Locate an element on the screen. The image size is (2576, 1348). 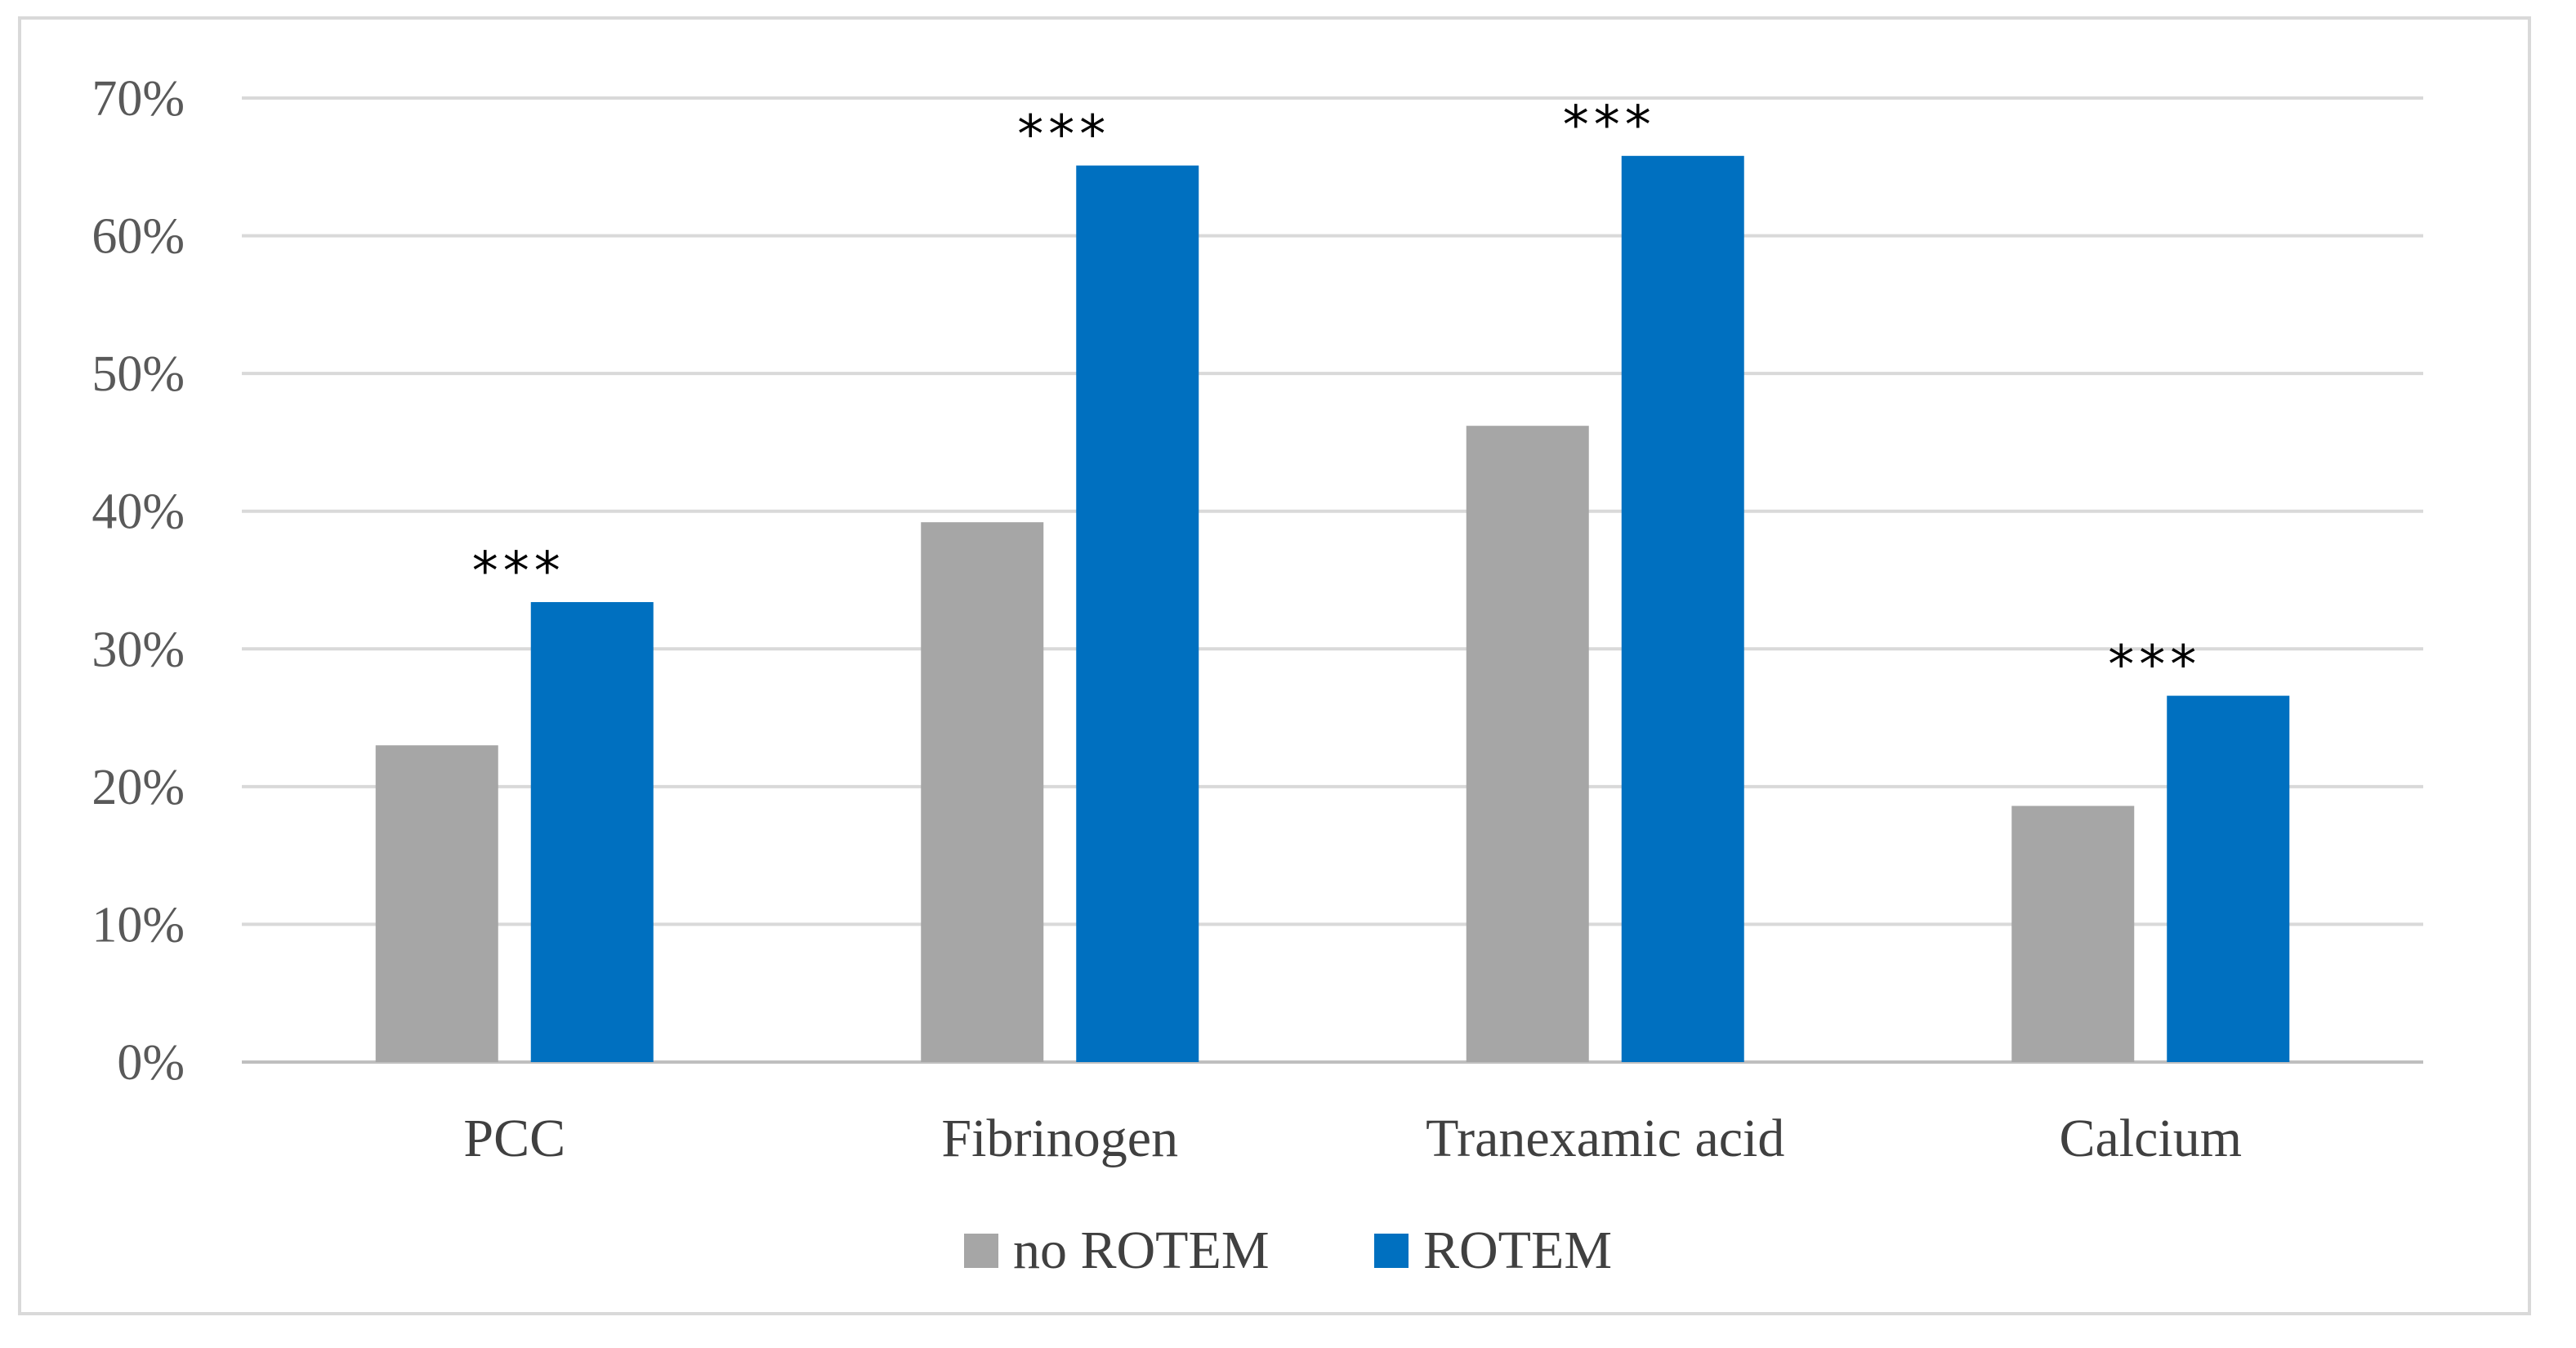
y-tick-label: 40% is located at coordinates (138, 512).